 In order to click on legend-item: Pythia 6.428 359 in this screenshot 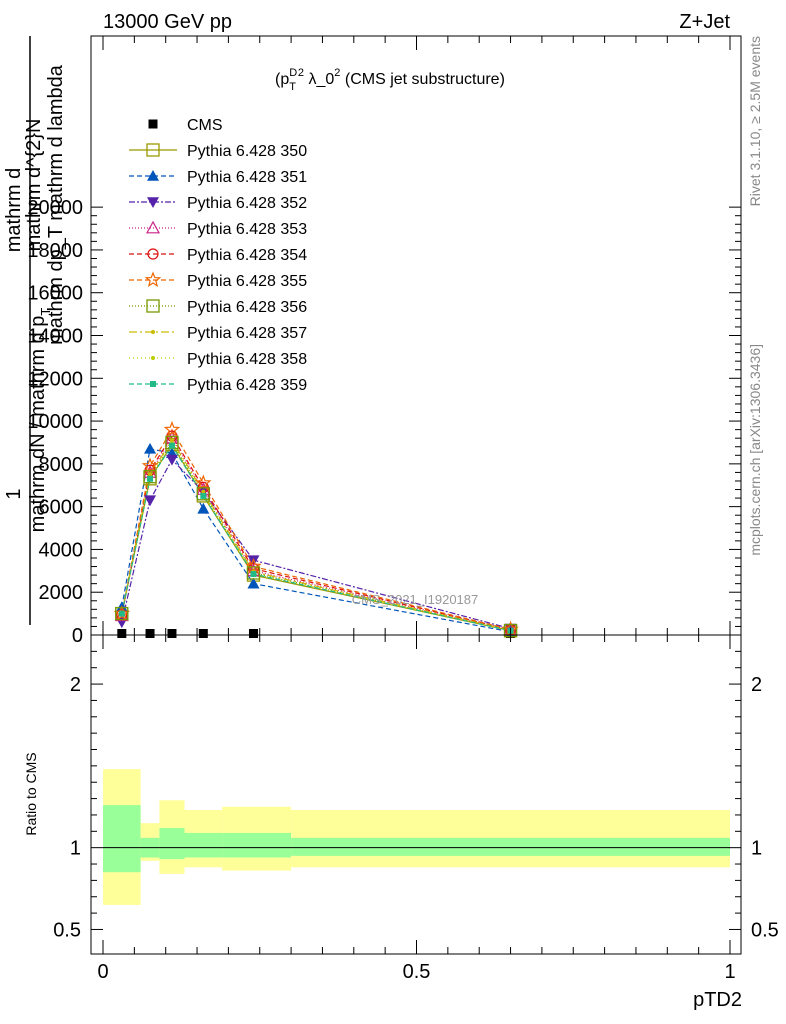, I will do `click(218, 385)`.